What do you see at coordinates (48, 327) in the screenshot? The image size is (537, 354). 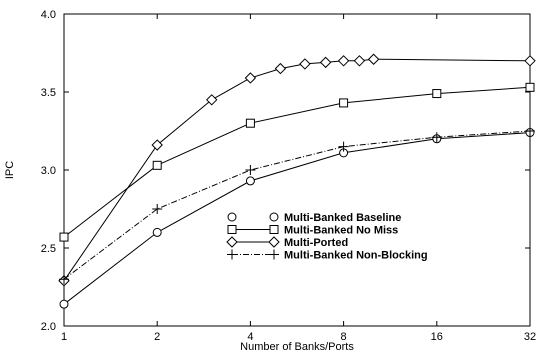 I see `y-tick-label: 2.0` at bounding box center [48, 327].